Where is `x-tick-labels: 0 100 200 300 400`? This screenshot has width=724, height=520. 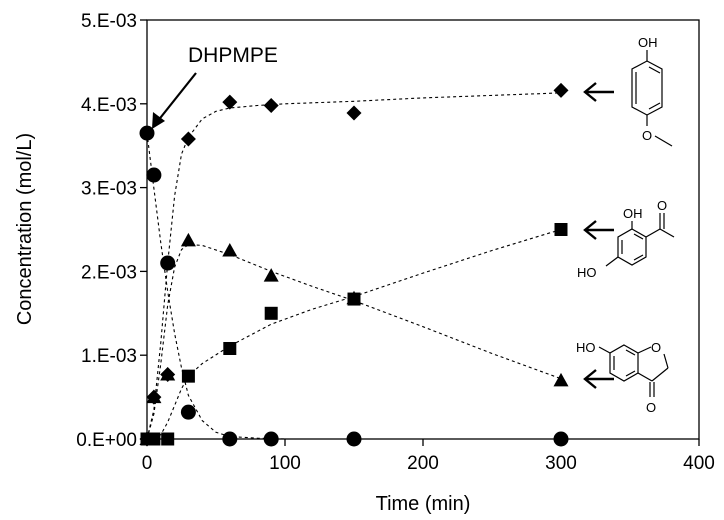 x-tick-labels: 0 100 200 300 400 is located at coordinates (428, 463).